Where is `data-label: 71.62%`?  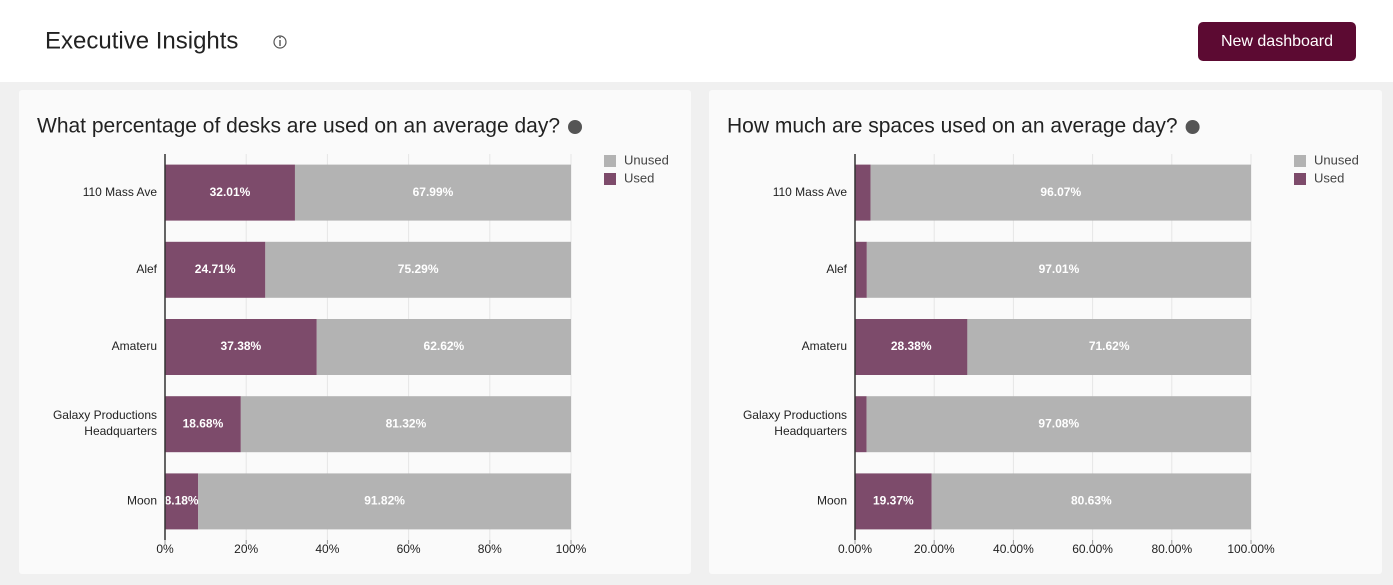 data-label: 71.62% is located at coordinates (1109, 346).